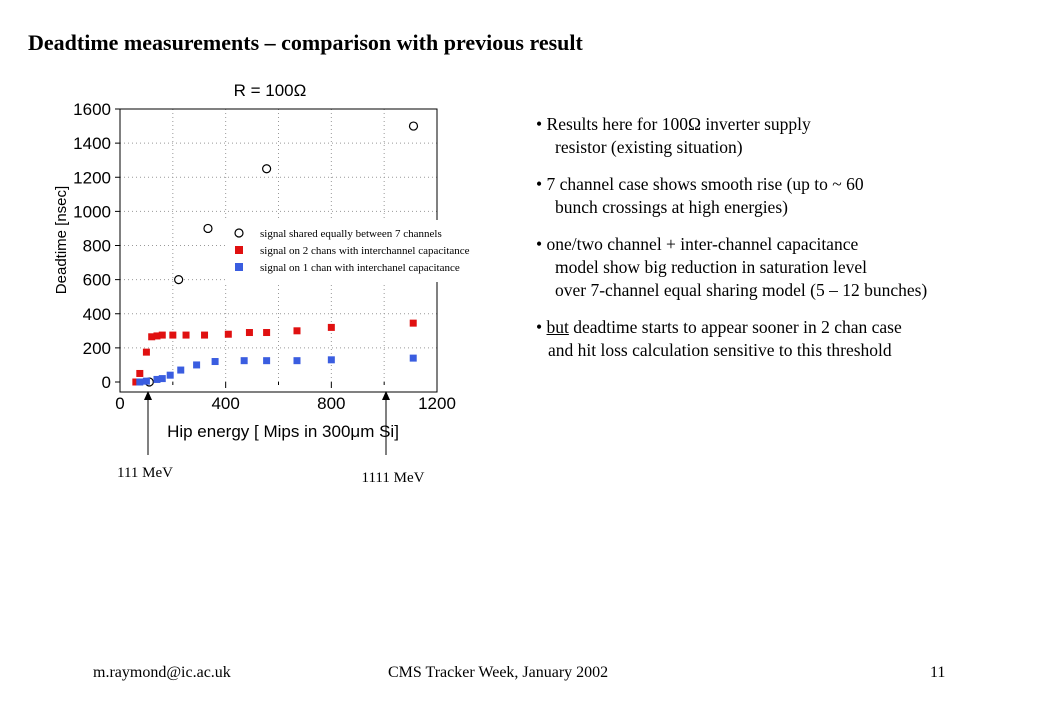  What do you see at coordinates (331, 403) in the screenshot?
I see `x-tick-label: 800` at bounding box center [331, 403].